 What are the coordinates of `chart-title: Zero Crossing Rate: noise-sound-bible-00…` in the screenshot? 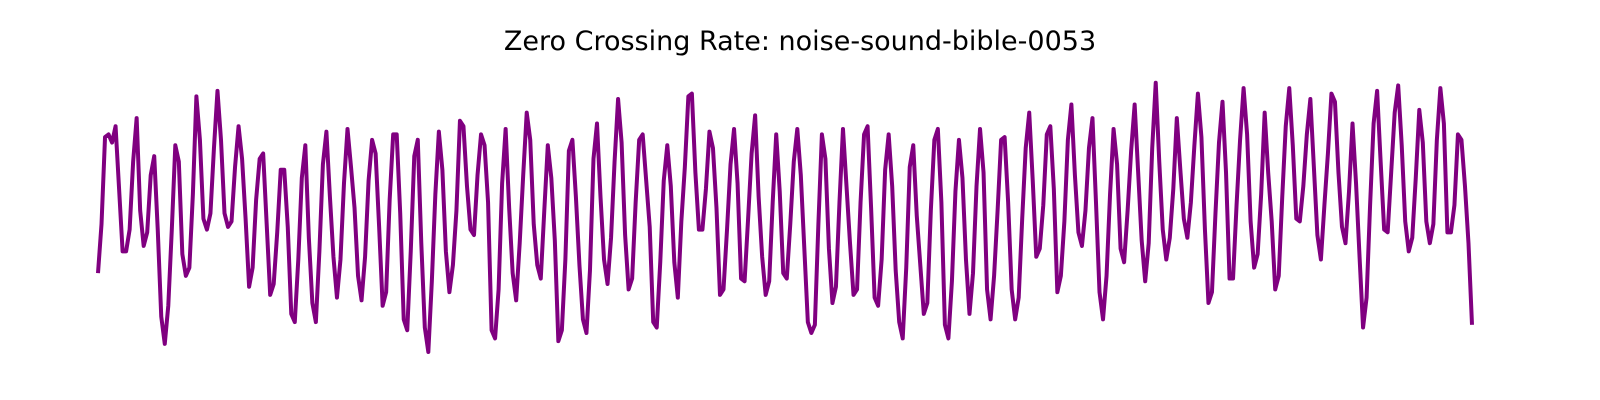 It's located at (800, 41).